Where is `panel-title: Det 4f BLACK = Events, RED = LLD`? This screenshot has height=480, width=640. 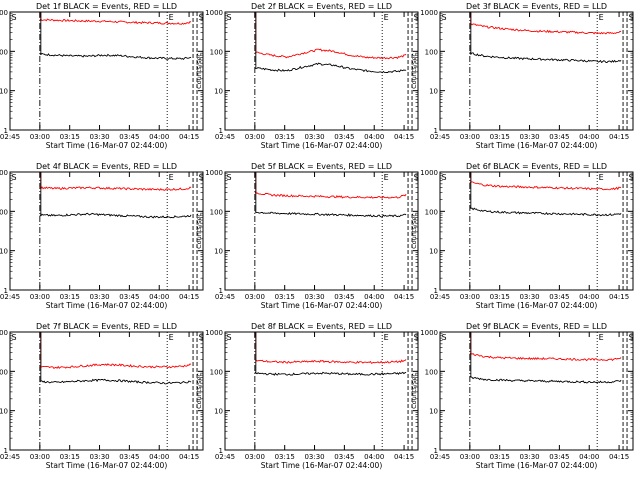 panel-title: Det 4f BLACK = Events, RED = LLD is located at coordinates (106, 166).